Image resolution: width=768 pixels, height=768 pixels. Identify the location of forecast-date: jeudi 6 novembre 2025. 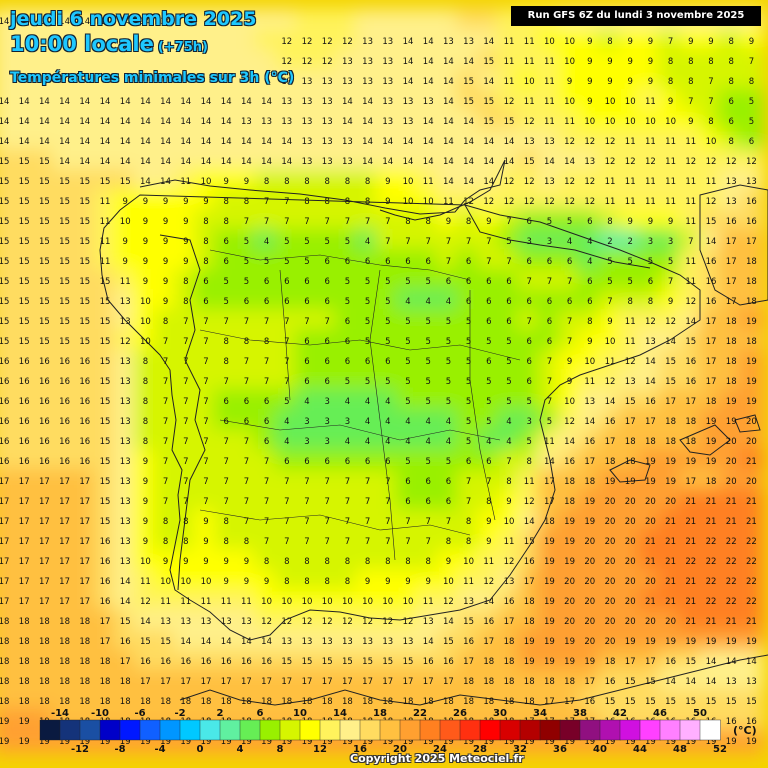
(133, 19).